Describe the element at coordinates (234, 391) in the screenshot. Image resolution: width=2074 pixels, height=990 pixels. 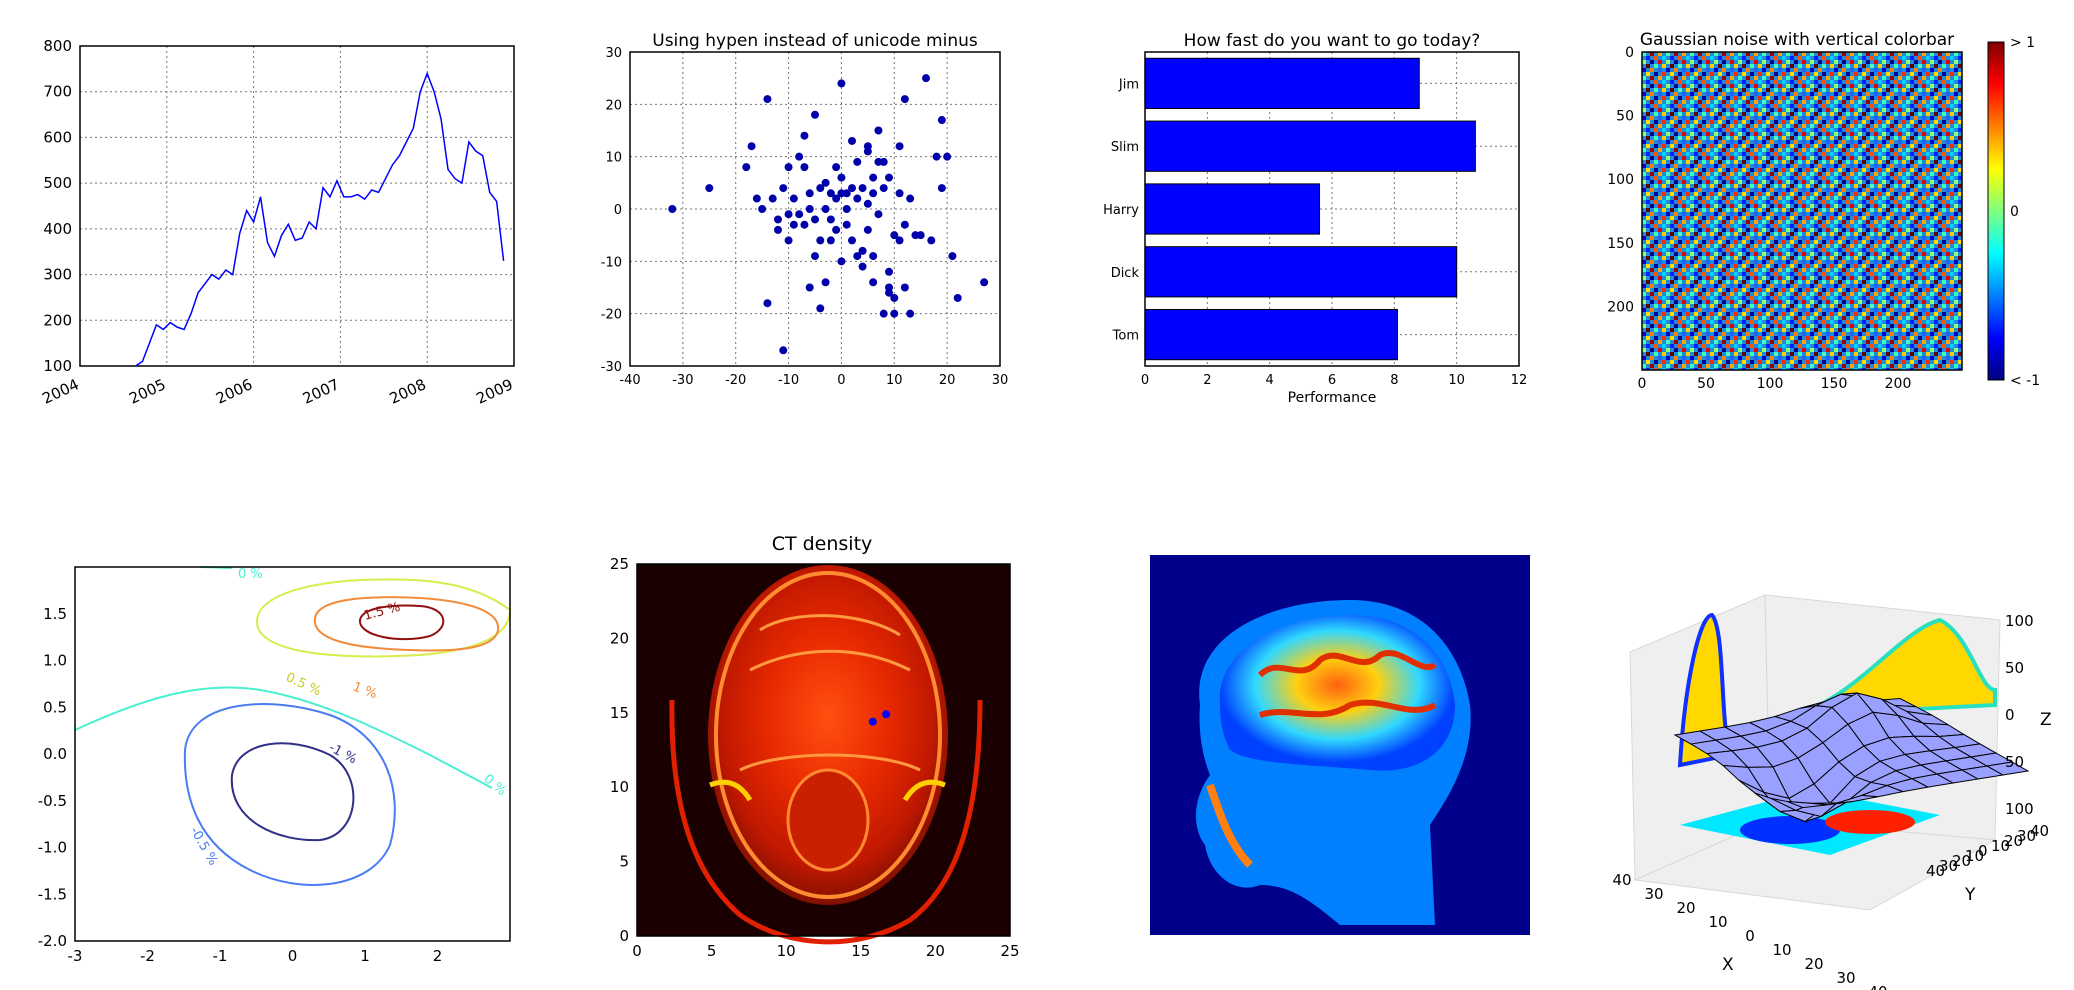
I see `line-x-tick: 2006` at that location.